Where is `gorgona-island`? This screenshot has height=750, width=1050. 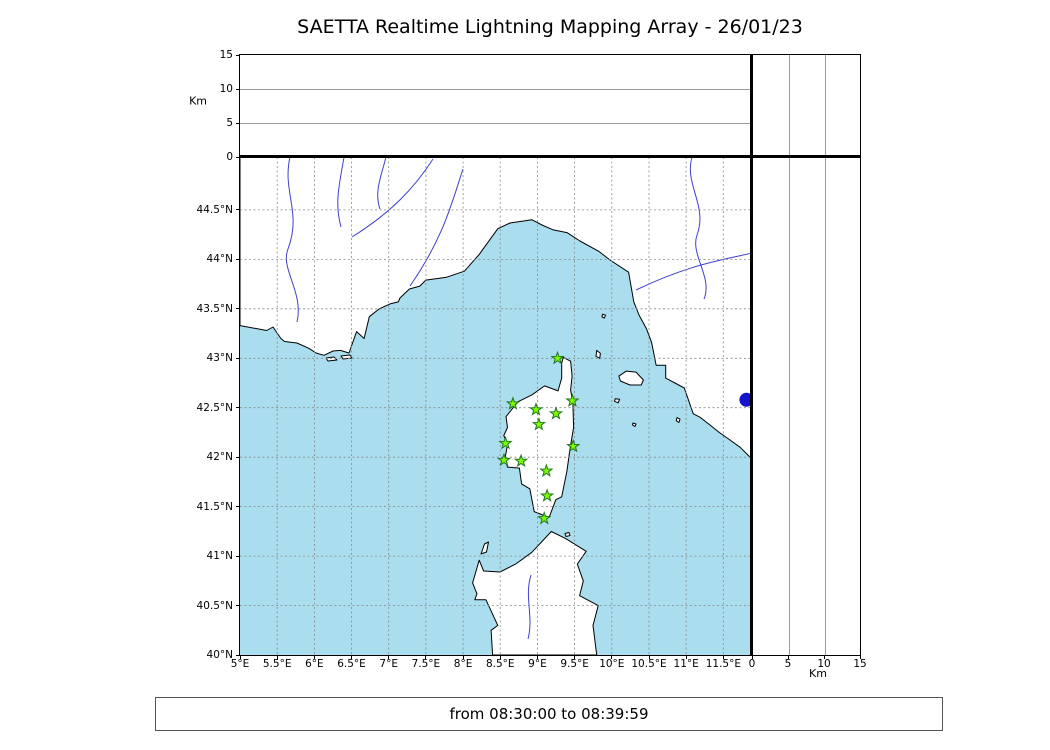 gorgona-island is located at coordinates (604, 316).